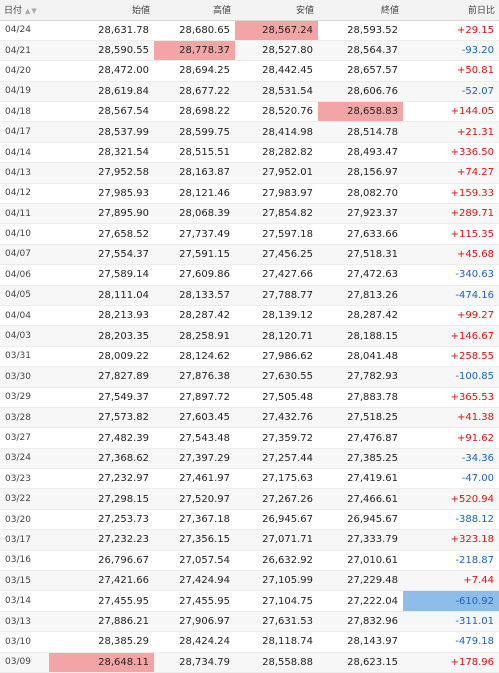  What do you see at coordinates (276, 622) in the screenshot?
I see `low-cell: 27,631.53` at bounding box center [276, 622].